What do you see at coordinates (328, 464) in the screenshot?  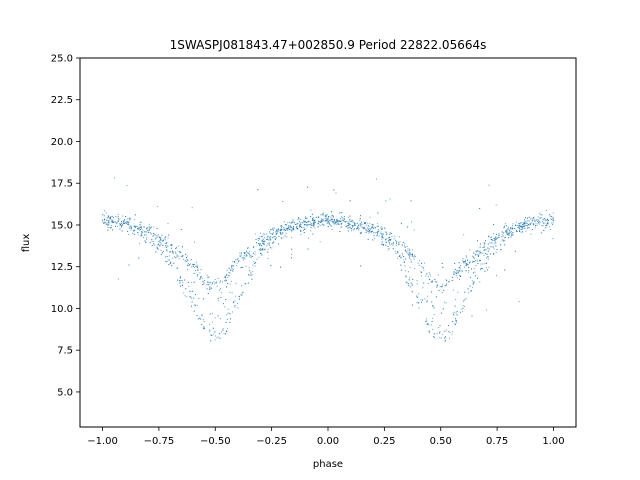 I see `x-axis-label: phase` at bounding box center [328, 464].